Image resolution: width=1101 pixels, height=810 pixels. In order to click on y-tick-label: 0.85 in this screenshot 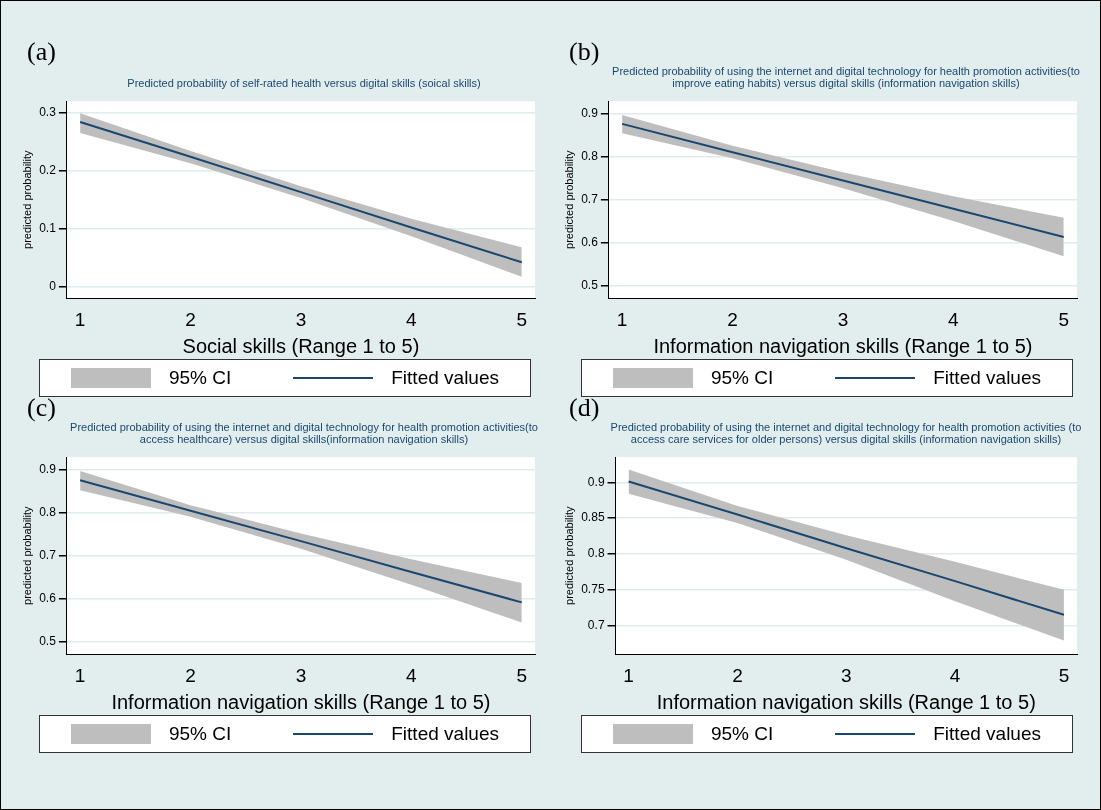, I will do `click(593, 517)`.